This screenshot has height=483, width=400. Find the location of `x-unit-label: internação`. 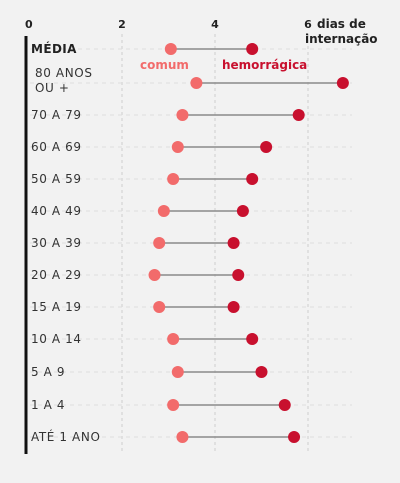

x-unit-label: internação is located at coordinates (341, 39).